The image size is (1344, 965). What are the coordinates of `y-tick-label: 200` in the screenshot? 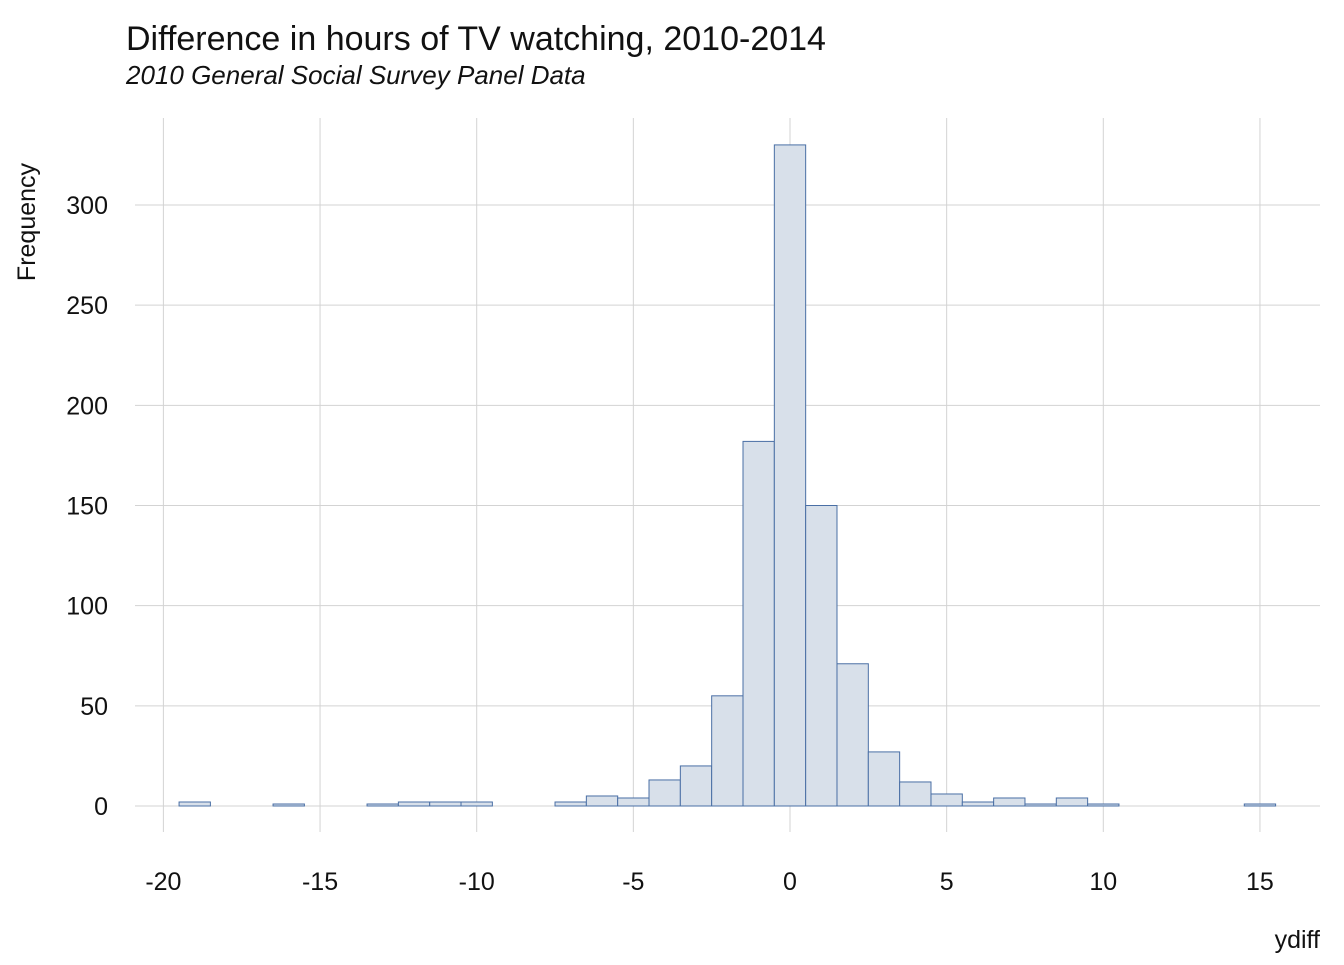 It's located at (87, 406).